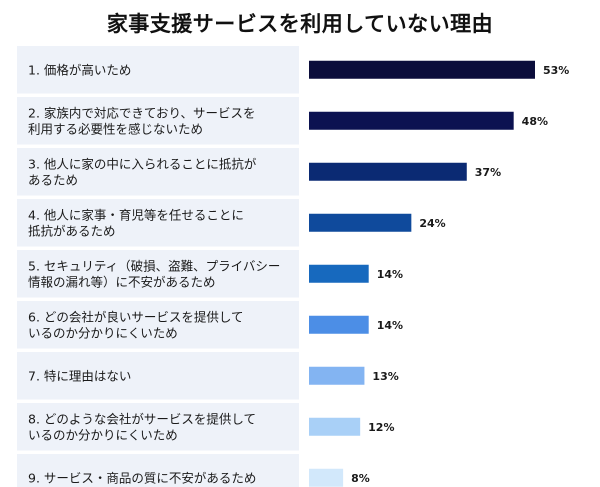  What do you see at coordinates (136, 214) in the screenshot?
I see `category-label-line: 4. 他人に家事・育児等を任せることに` at bounding box center [136, 214].